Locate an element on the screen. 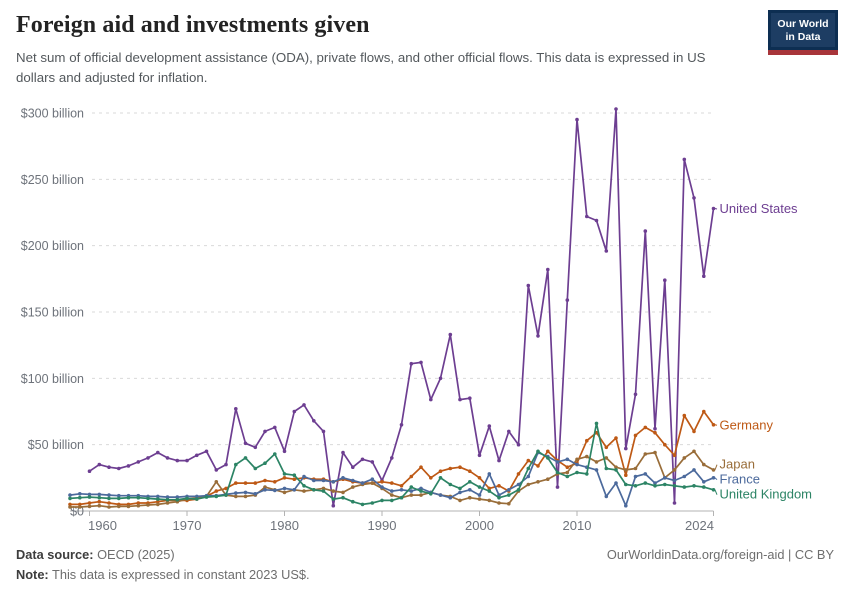  owid-logo-red-bar is located at coordinates (803, 53).